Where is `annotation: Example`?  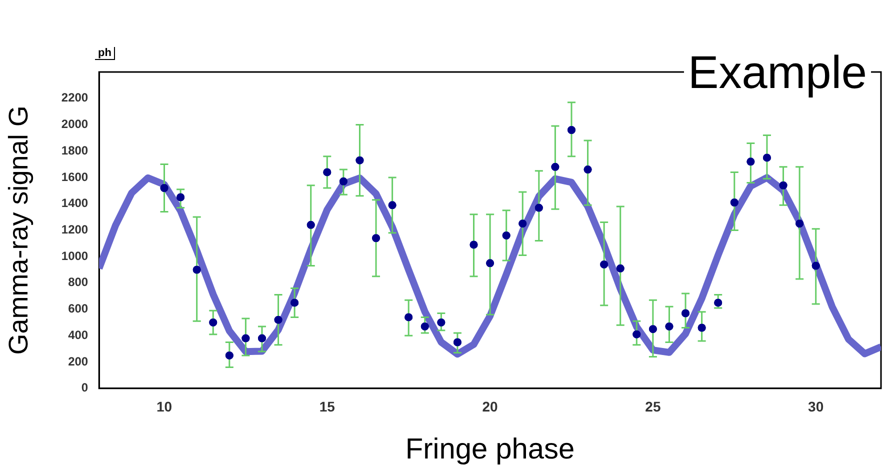 annotation: Example is located at coordinates (777, 72).